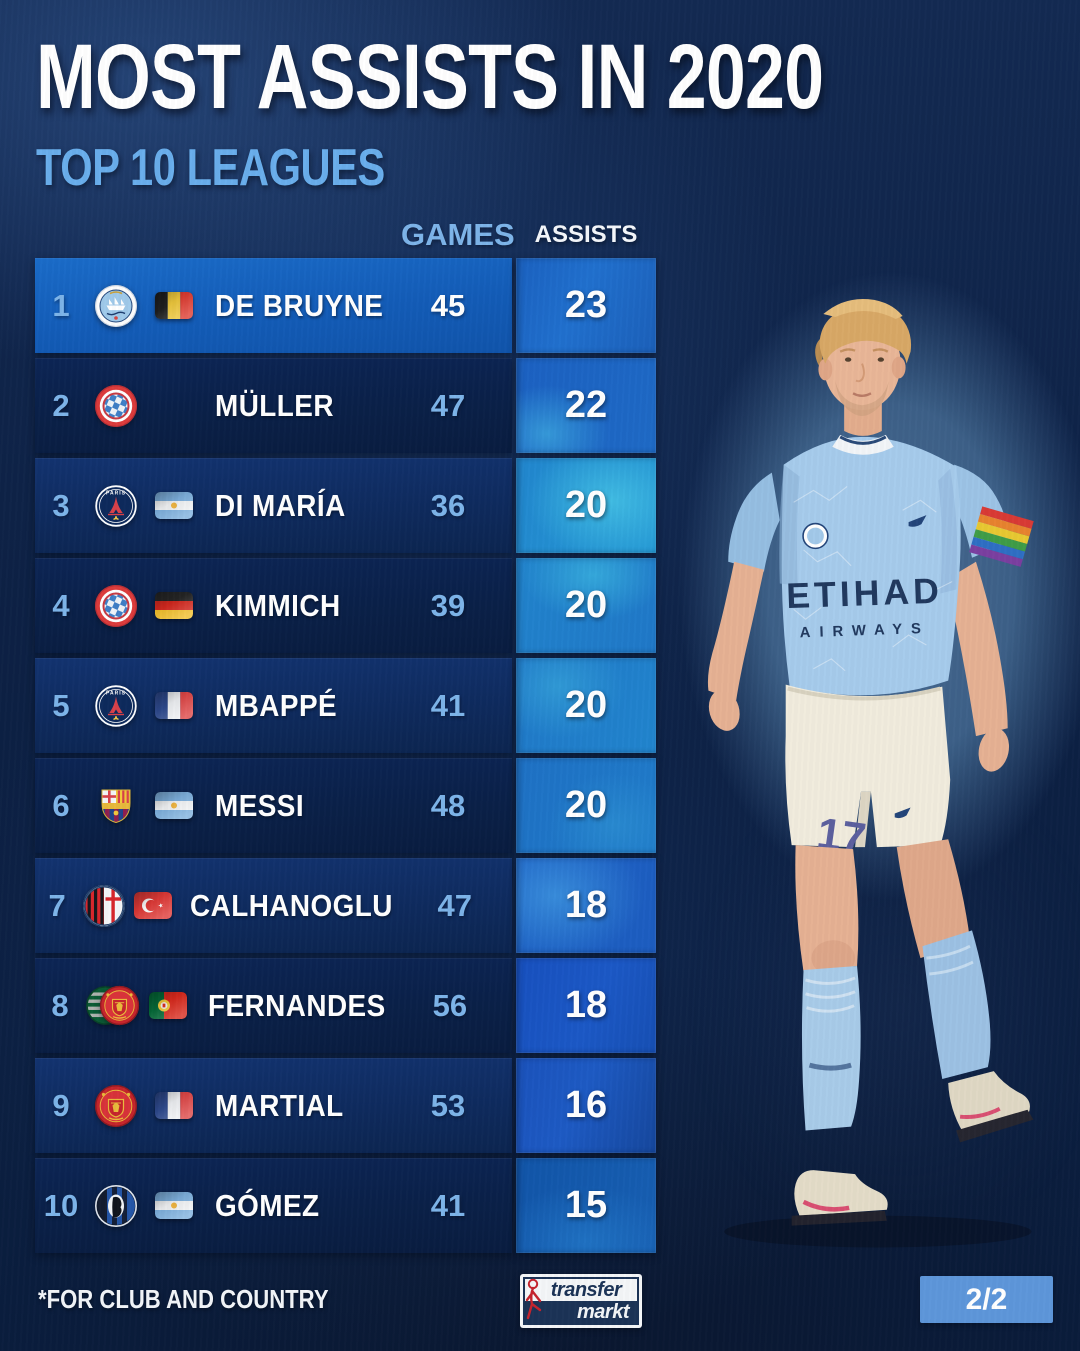 The image size is (1080, 1351). I want to click on column-header-assists: ASSISTS, so click(586, 234).